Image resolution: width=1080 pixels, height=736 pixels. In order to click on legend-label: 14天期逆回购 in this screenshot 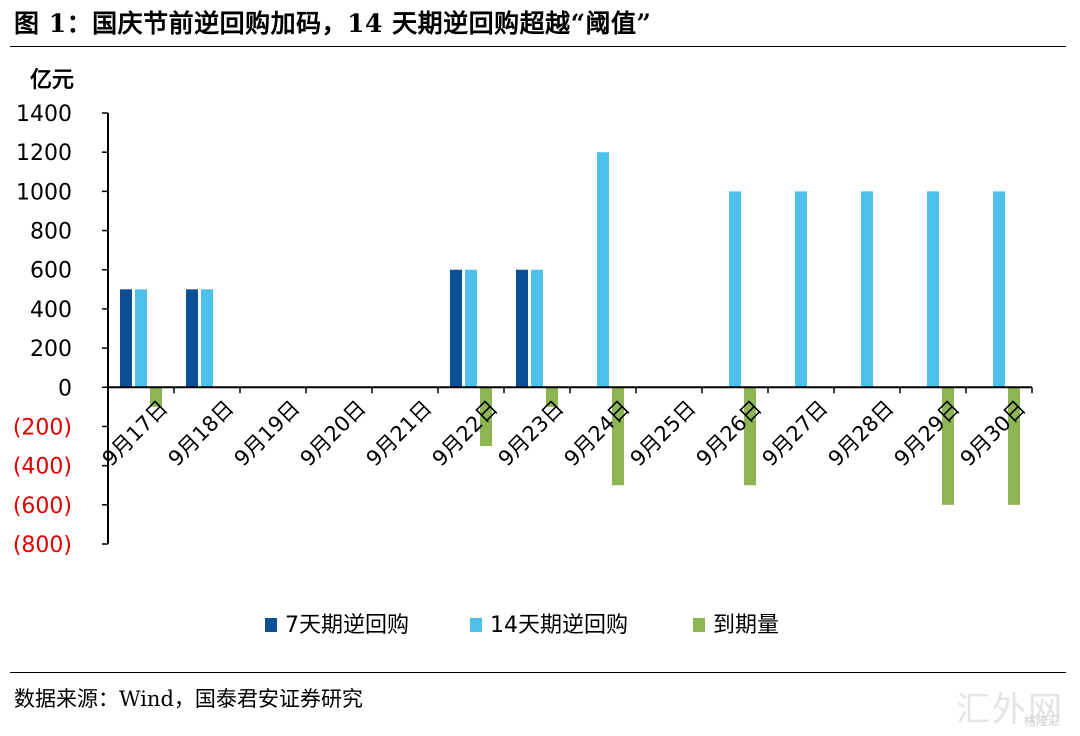, I will do `click(559, 625)`.